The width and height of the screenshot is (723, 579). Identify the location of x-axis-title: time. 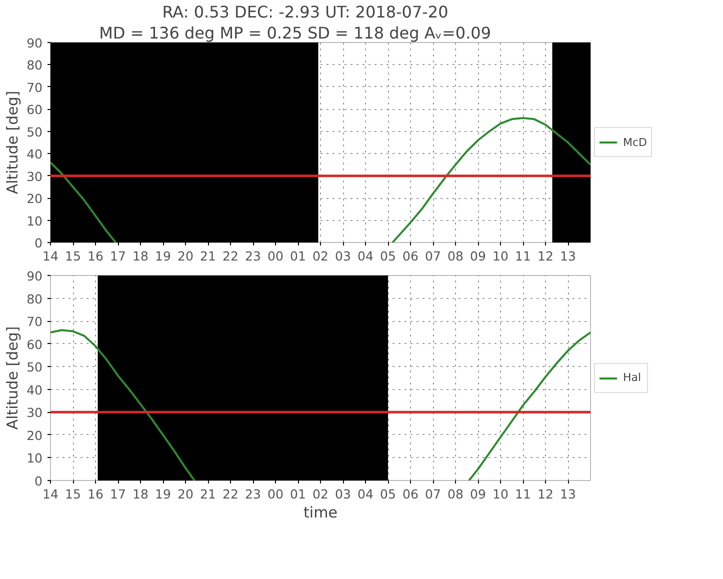
(321, 513).